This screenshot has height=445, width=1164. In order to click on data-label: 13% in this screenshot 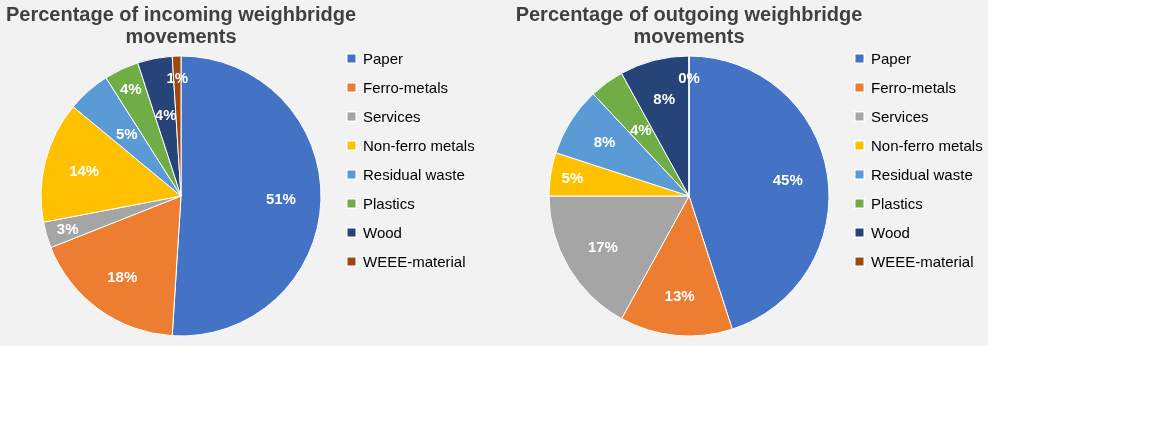, I will do `click(679, 295)`.